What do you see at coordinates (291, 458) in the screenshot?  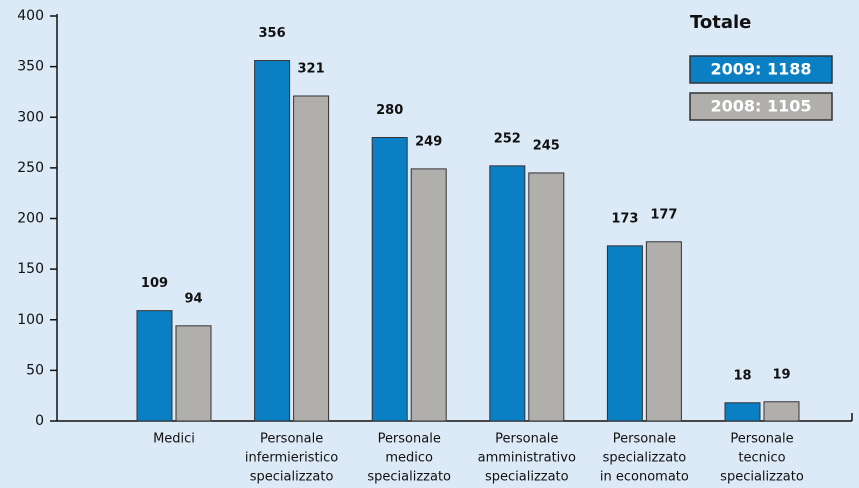 I see `x-tick-label: infermieristico` at bounding box center [291, 458].